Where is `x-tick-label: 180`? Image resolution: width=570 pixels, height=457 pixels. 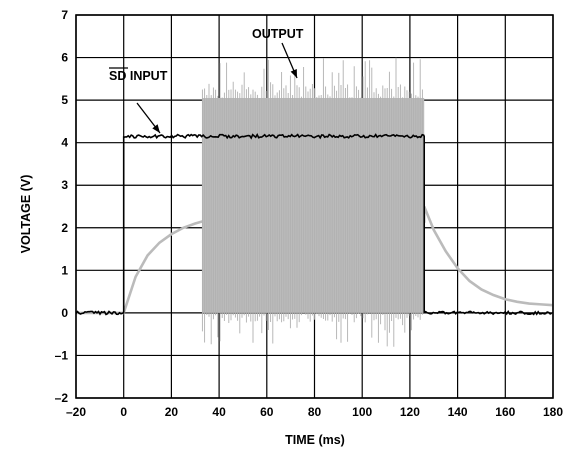 x-tick-label: 180 is located at coordinates (553, 412).